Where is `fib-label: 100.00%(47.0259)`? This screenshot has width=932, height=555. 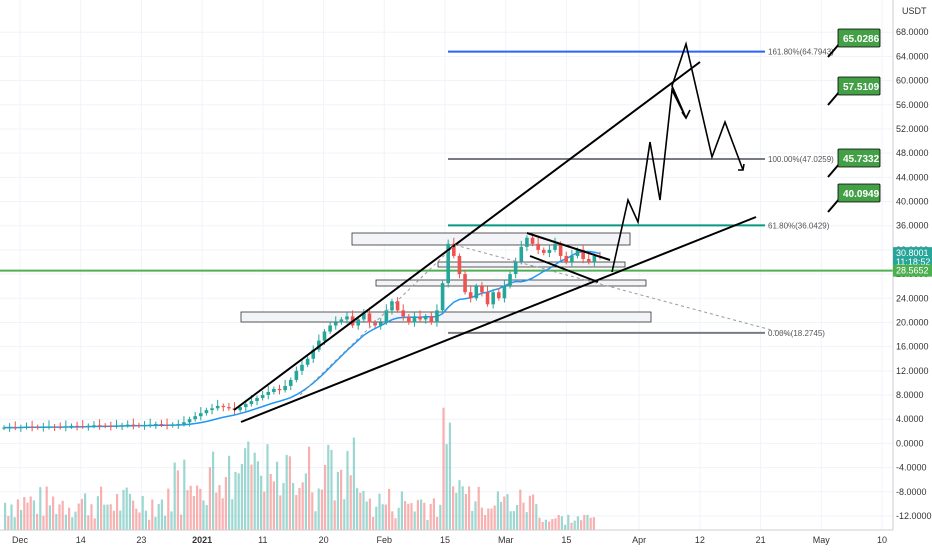
fib-label: 100.00%(47.0259) is located at coordinates (801, 159).